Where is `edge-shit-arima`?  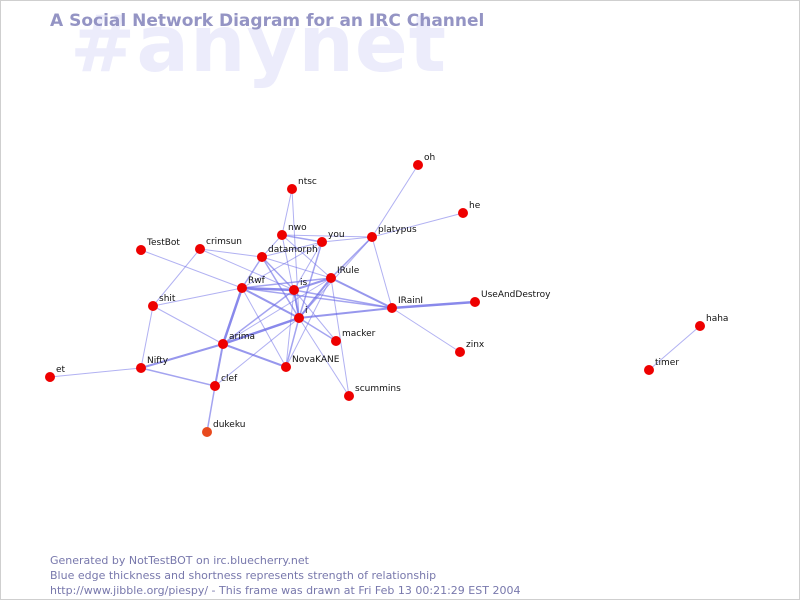 edge-shit-arima is located at coordinates (188, 325).